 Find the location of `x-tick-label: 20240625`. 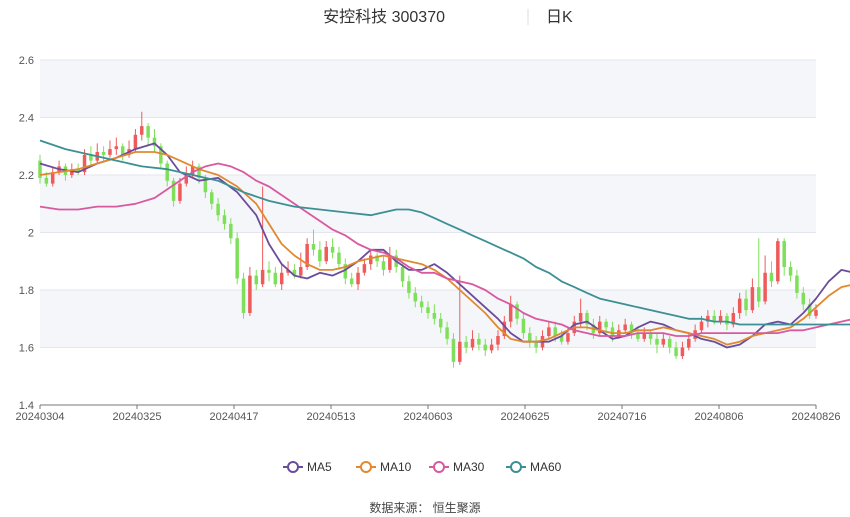

x-tick-label: 20240625 is located at coordinates (525, 417).